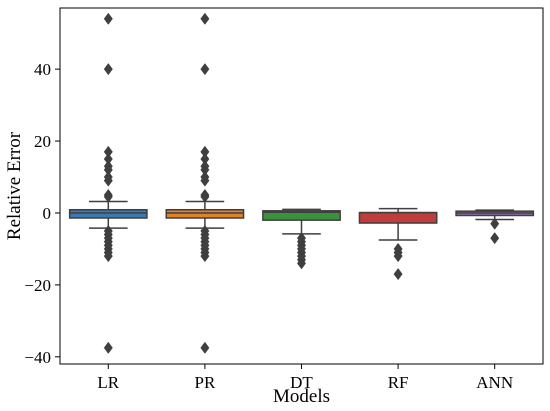 This screenshot has height=411, width=550. I want to click on y-axis-label: Relative Error, so click(14, 185).